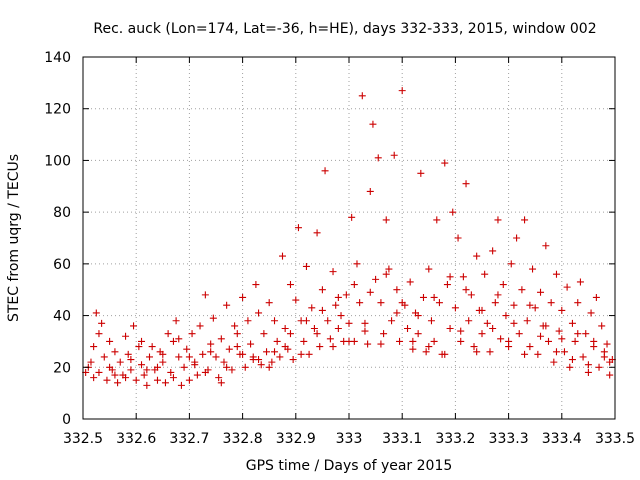  Describe the element at coordinates (349, 466) in the screenshot. I see `x-axis-label: GPS time / Days of year 2015` at that location.